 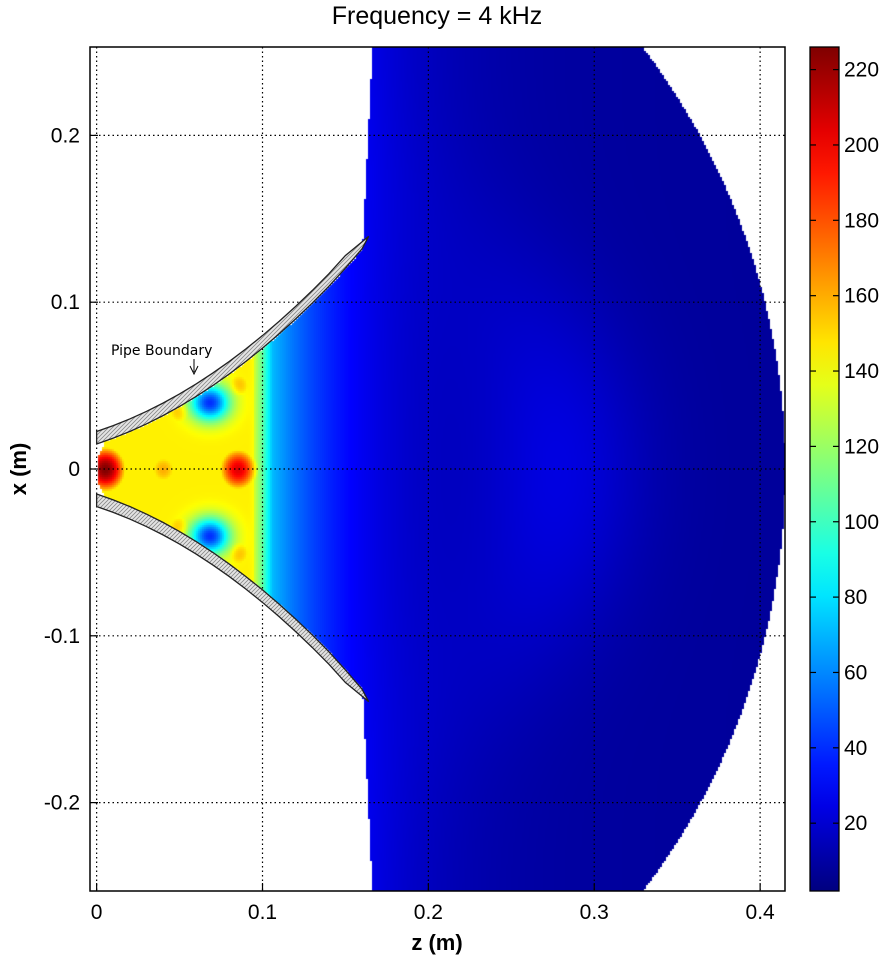 What do you see at coordinates (861, 296) in the screenshot?
I see `colorbar-tick-label-3: 160` at bounding box center [861, 296].